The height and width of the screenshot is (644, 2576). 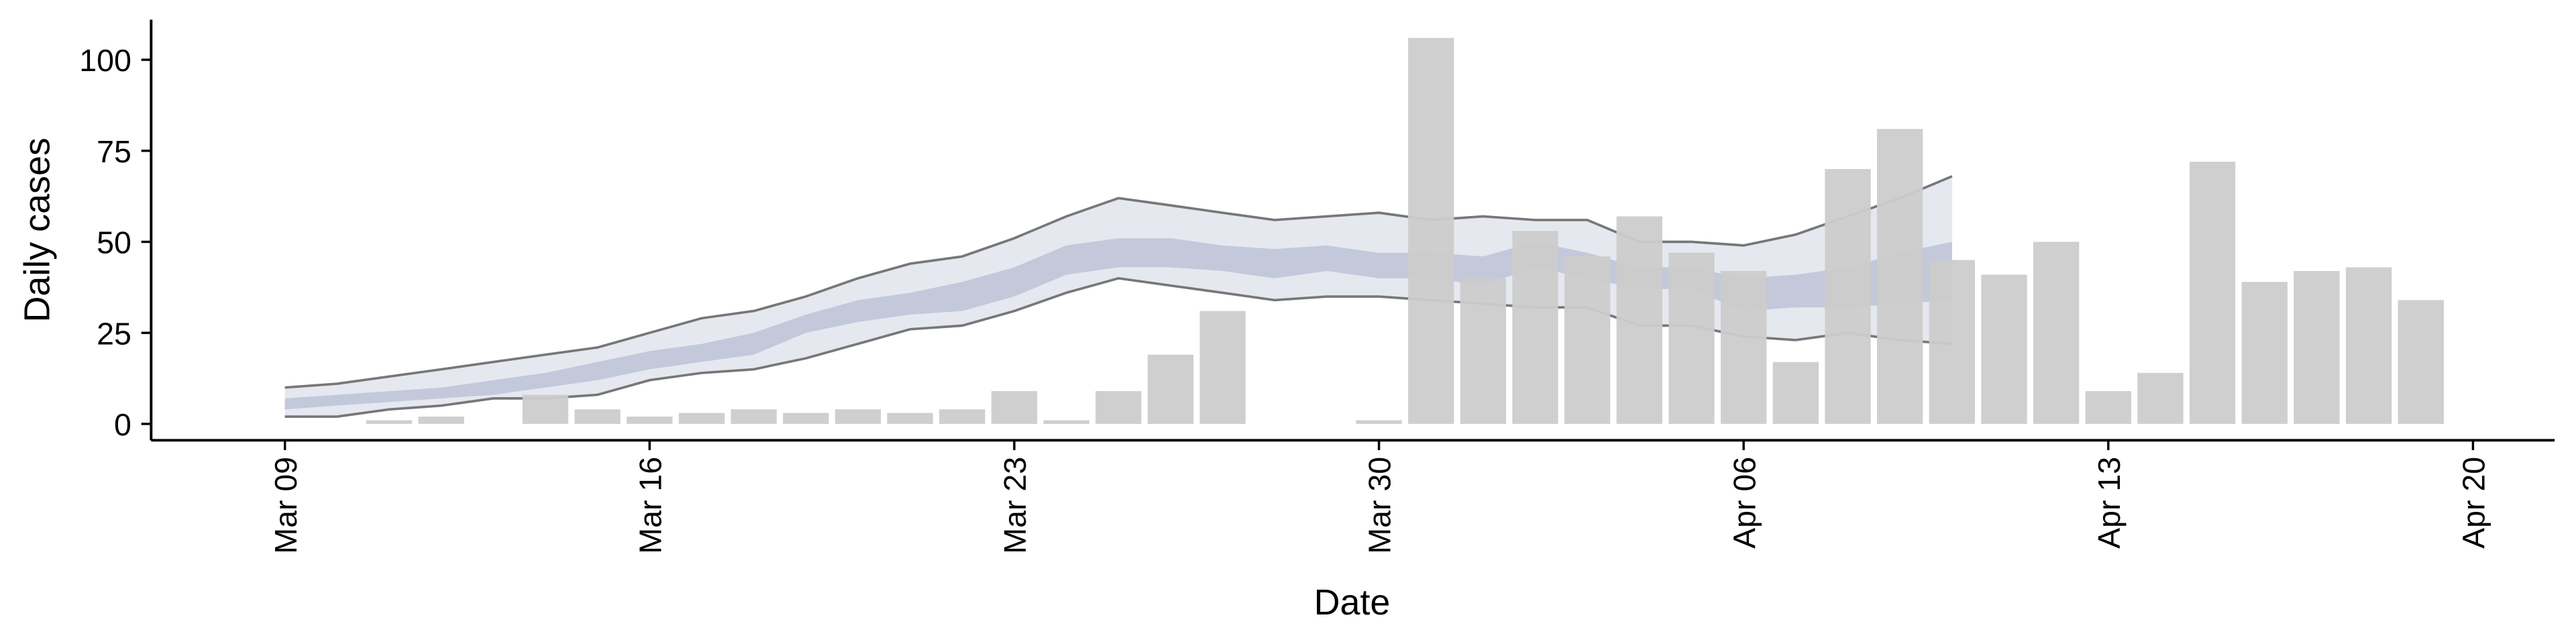 I want to click on x-tick-label: Apr 13, so click(x=2109, y=503).